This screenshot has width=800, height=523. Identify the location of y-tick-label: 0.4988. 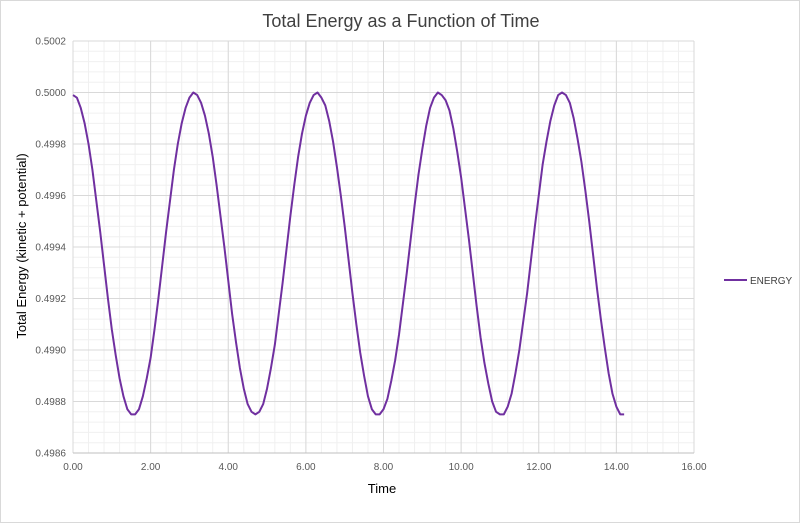
(50, 402).